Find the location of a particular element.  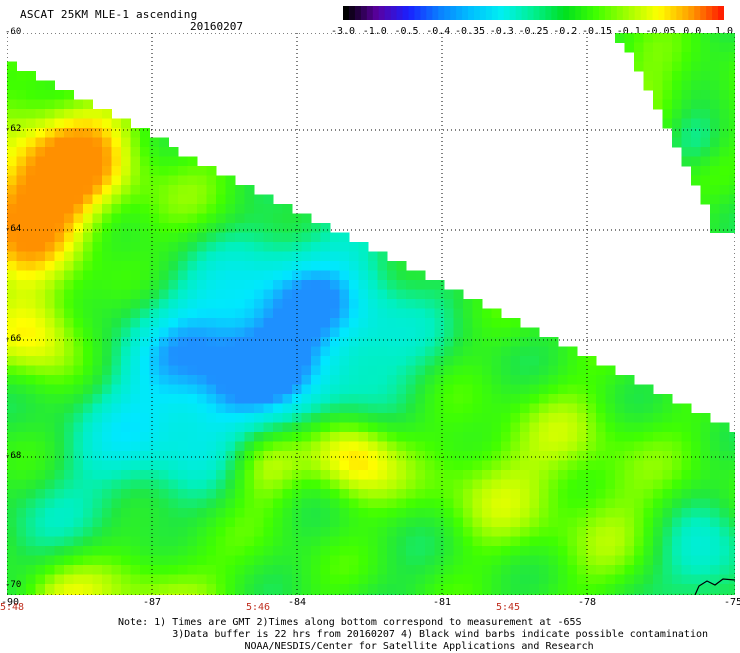

colorbar-segment is located at coordinates (406, 13).